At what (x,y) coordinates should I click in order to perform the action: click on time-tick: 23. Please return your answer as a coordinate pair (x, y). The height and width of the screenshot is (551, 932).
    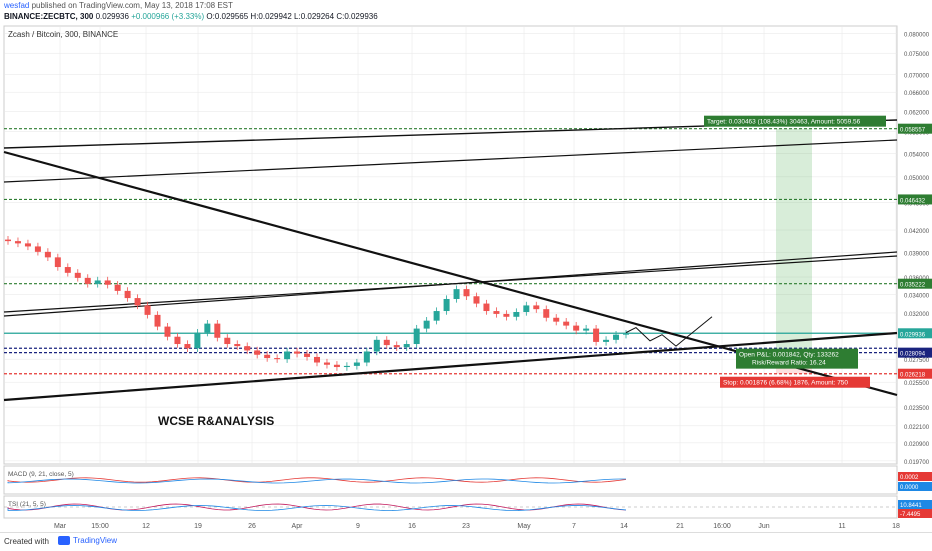
    Looking at the image, I should click on (466, 526).